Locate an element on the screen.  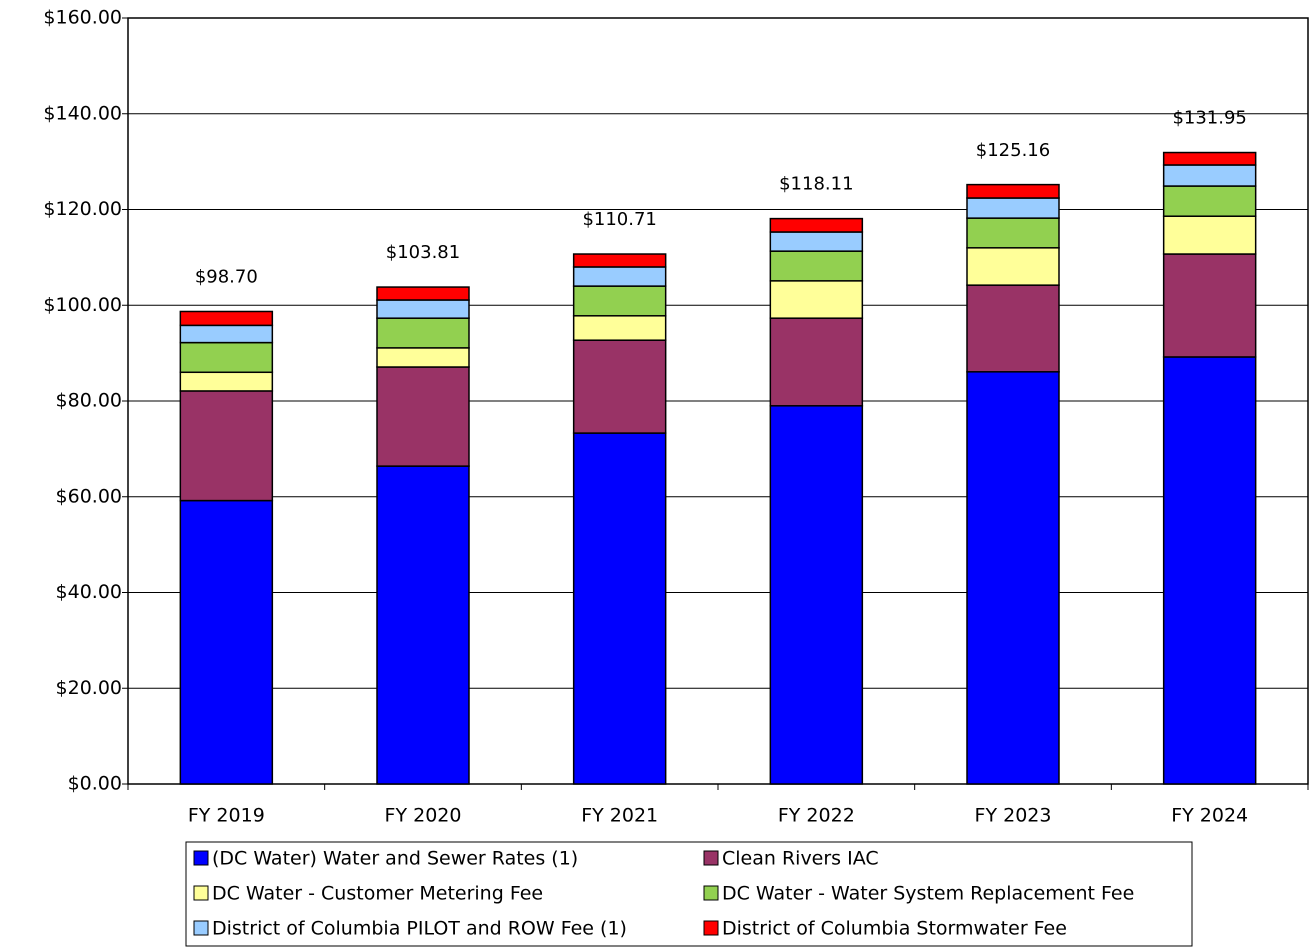
y-tick-label: $140.00 is located at coordinates (82, 113).